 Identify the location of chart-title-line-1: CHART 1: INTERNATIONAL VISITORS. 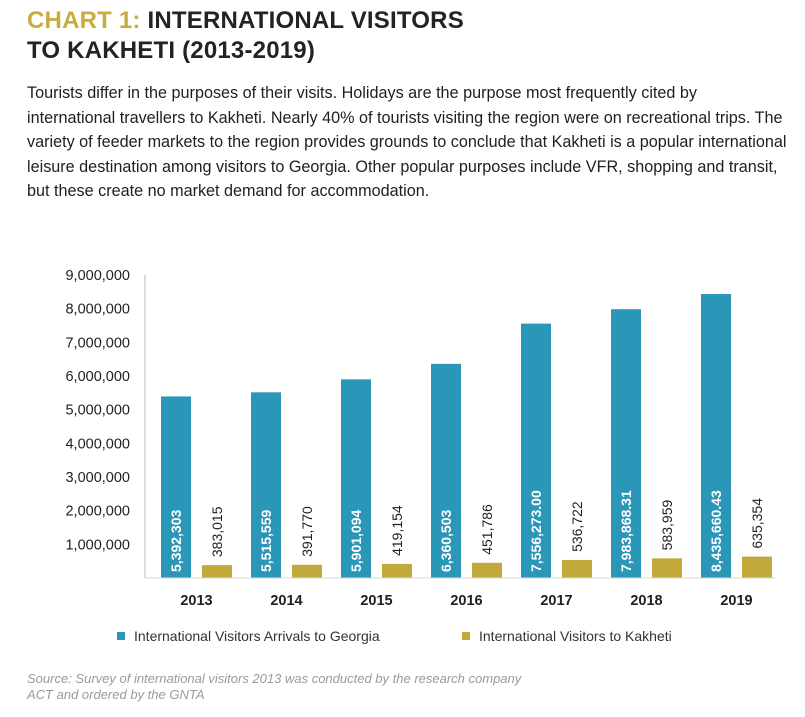
(377, 21).